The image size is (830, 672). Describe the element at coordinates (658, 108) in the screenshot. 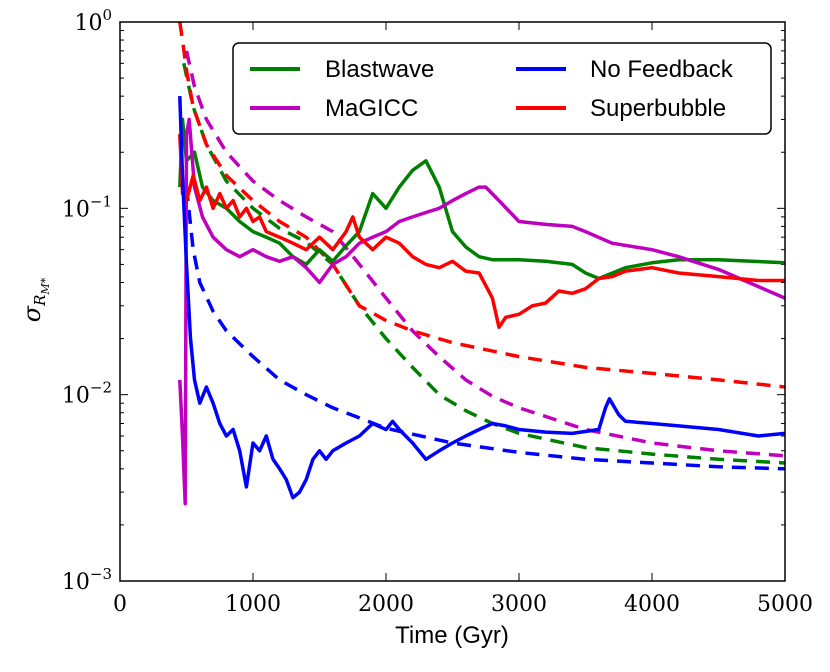

I see `legend-label-superbubble: Superbubble` at that location.